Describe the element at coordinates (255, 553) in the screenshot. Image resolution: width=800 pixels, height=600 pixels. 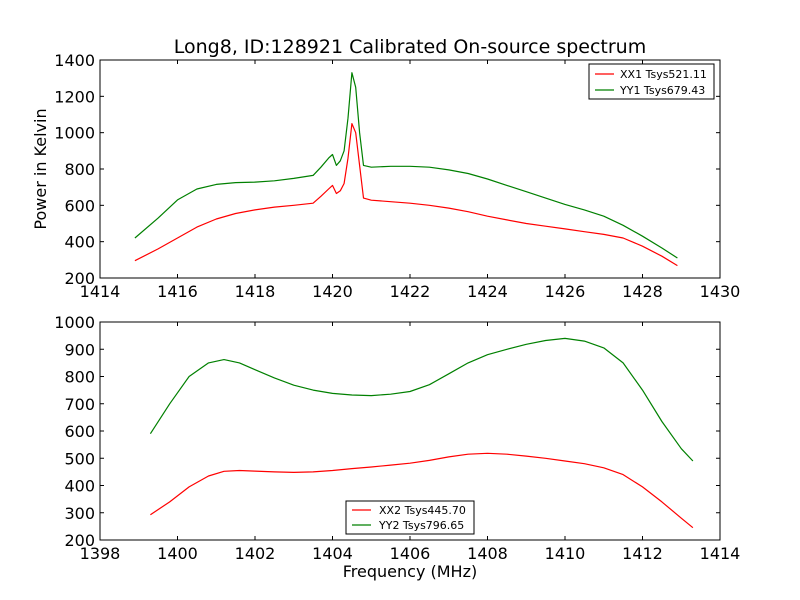
I see `bottom-x-tick-label: 1402` at that location.